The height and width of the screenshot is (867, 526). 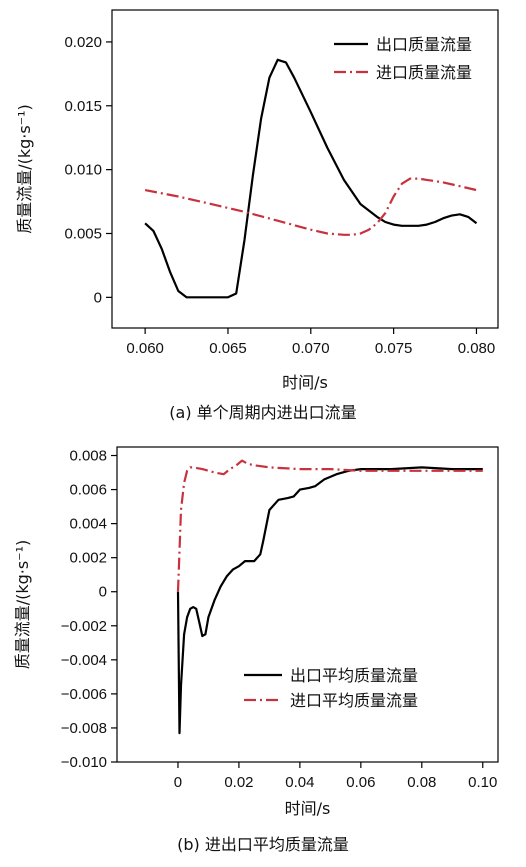 I want to click on x-tick-label: 0.06, so click(x=360, y=782).